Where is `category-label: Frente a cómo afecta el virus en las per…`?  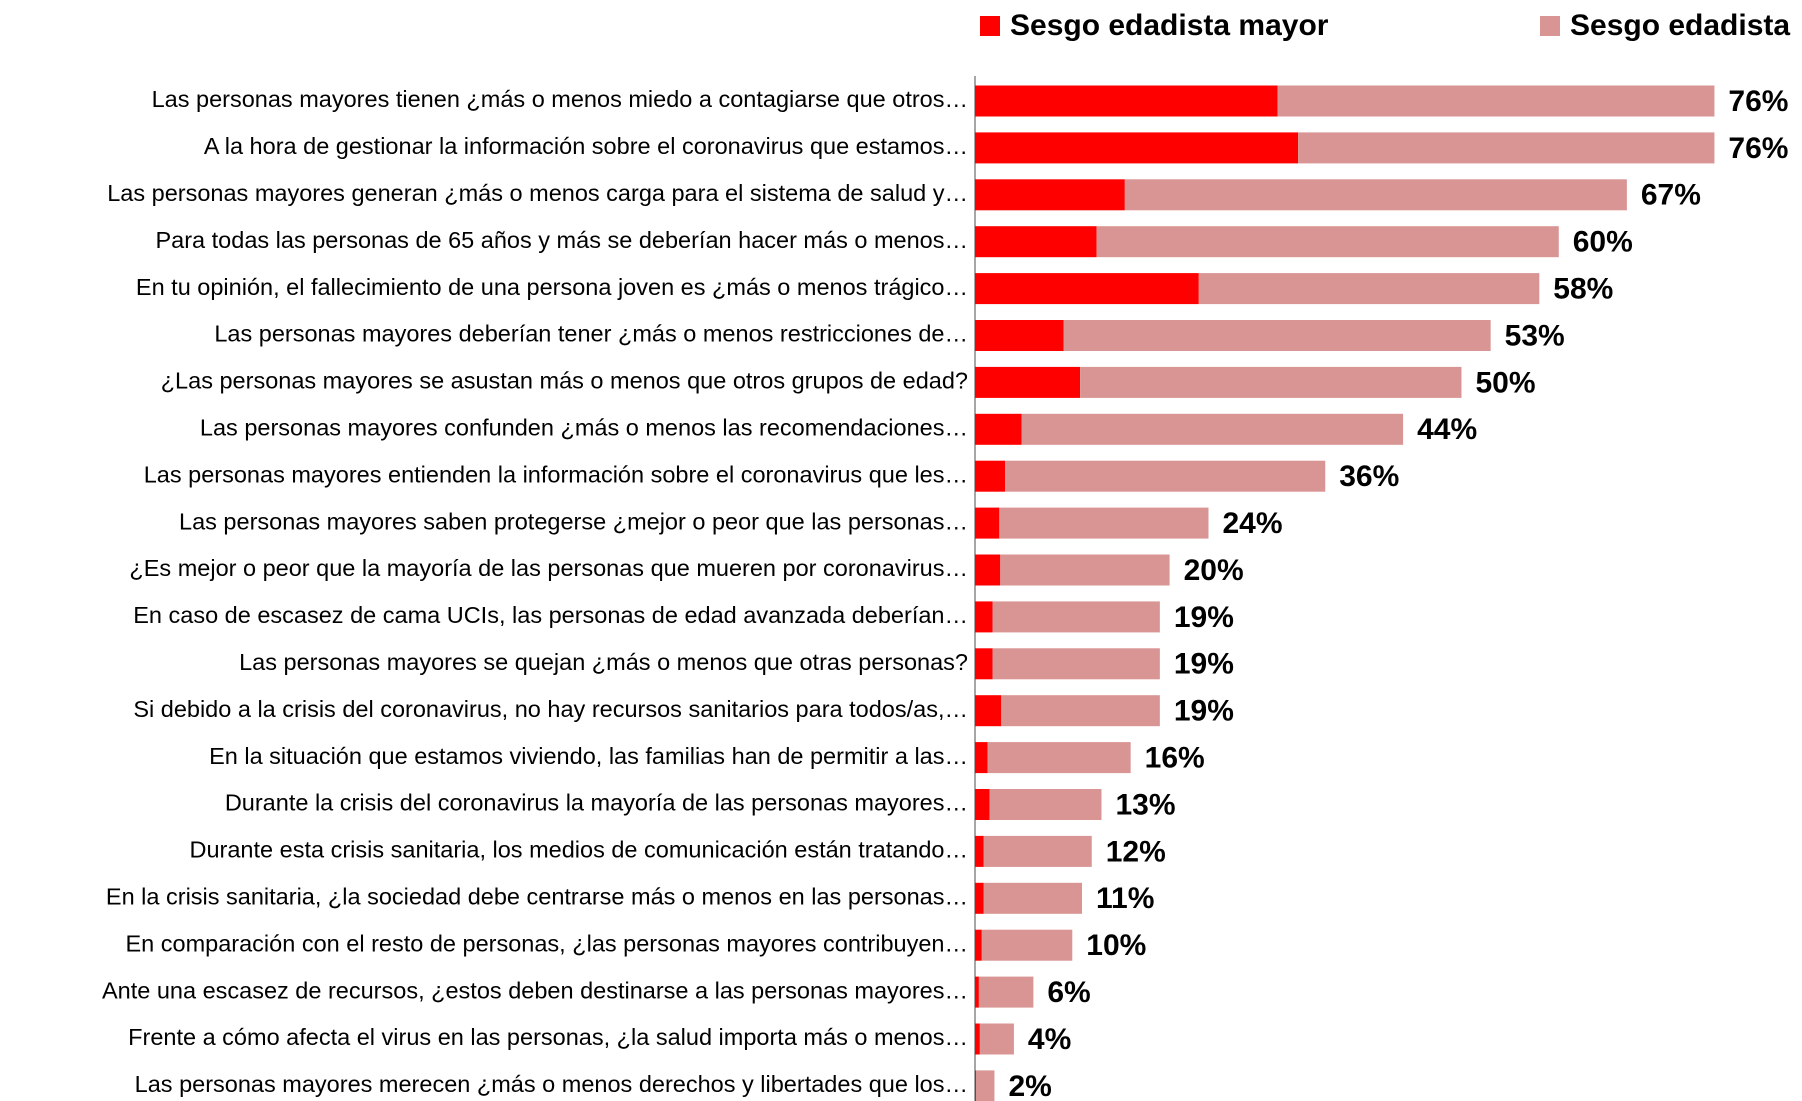
category-label: Frente a cómo afecta el virus en las per… is located at coordinates (548, 1037).